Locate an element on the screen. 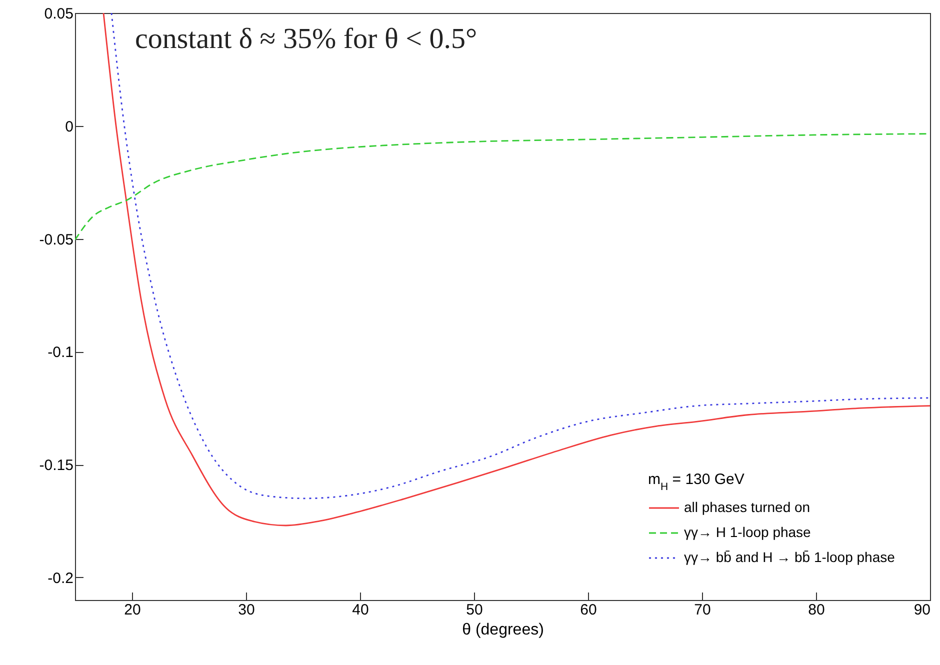 The height and width of the screenshot is (665, 940). annotation: constant δ ≈ 35% for θ < 0.5° is located at coordinates (306, 39).